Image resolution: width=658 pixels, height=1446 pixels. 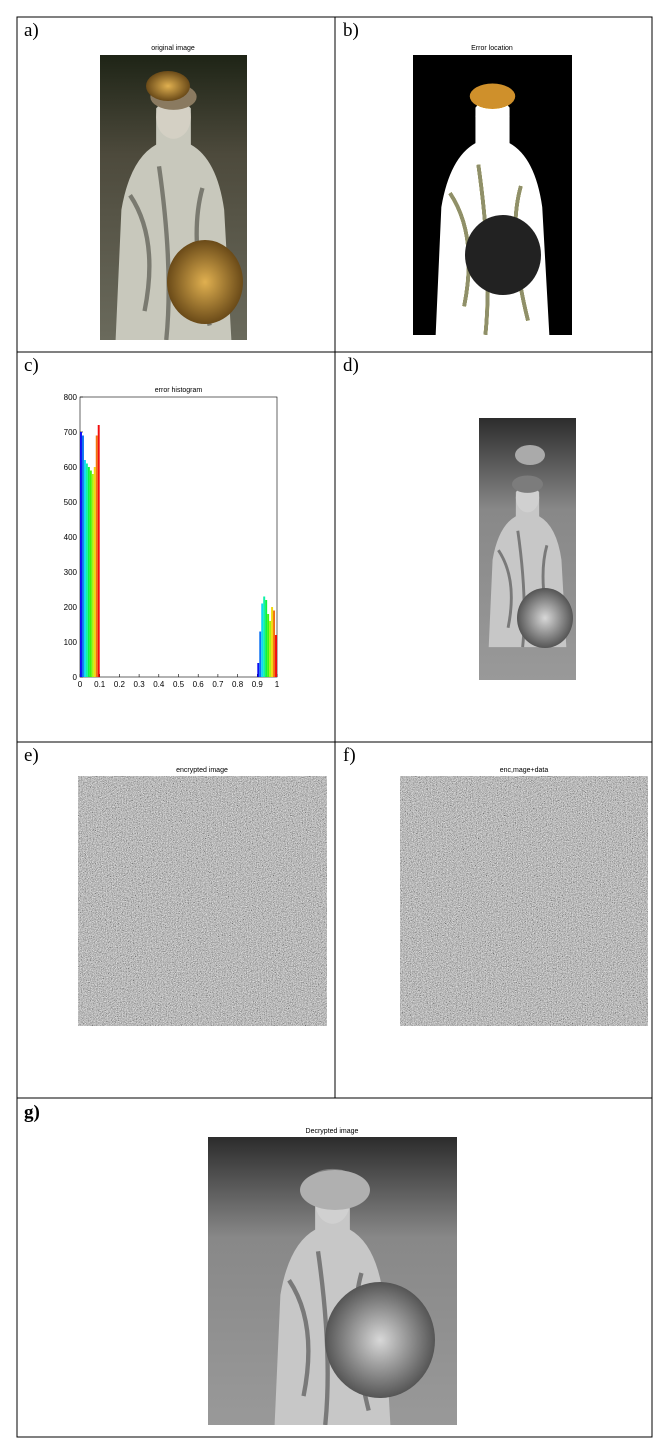 What do you see at coordinates (75, 677) in the screenshot?
I see `y-tick-label: 0` at bounding box center [75, 677].